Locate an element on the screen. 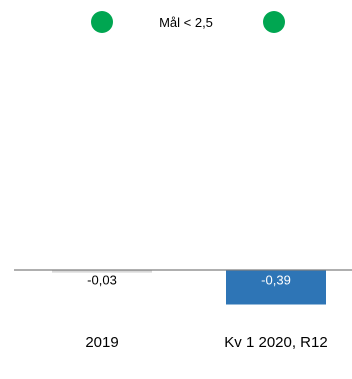  target-legend: Mål < 2,5 is located at coordinates (188, 22).